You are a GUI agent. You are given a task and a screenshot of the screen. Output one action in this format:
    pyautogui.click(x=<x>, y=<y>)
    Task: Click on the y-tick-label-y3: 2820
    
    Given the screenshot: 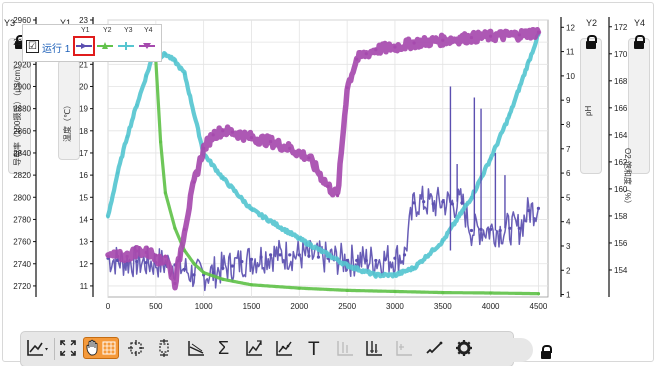 What is the action you would take?
    pyautogui.click(x=22, y=175)
    